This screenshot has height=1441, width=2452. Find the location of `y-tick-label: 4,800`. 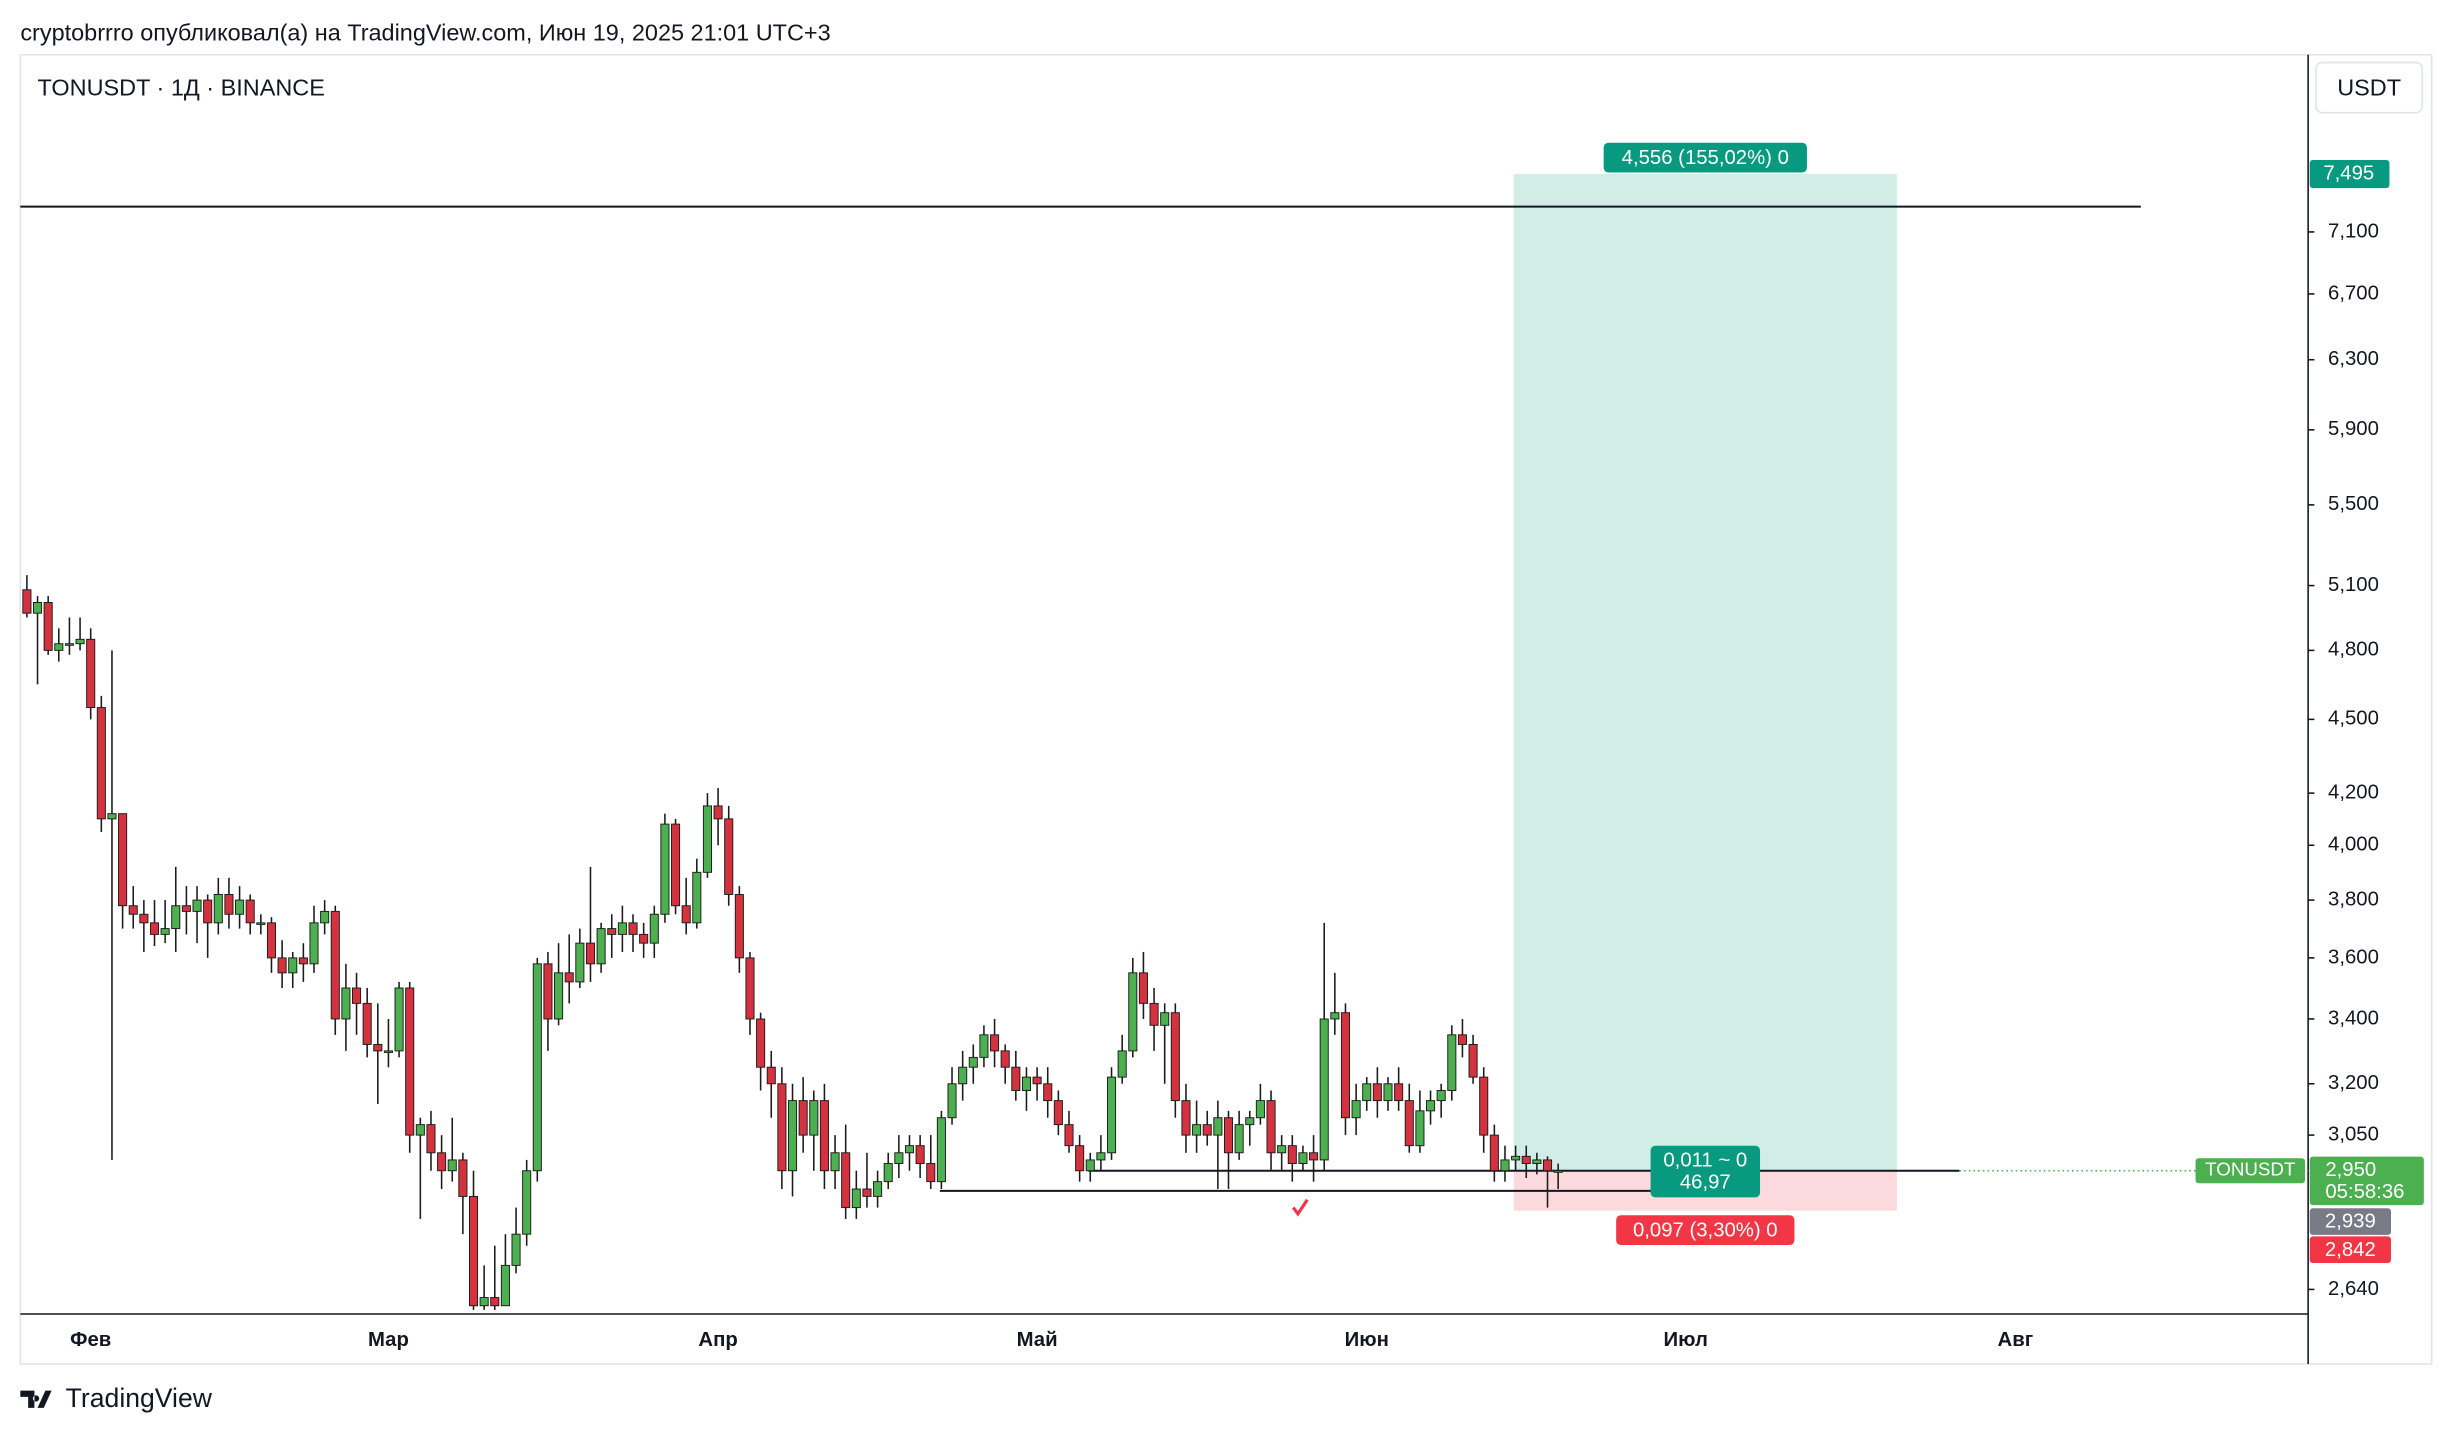

y-tick-label: 4,800 is located at coordinates (2353, 650).